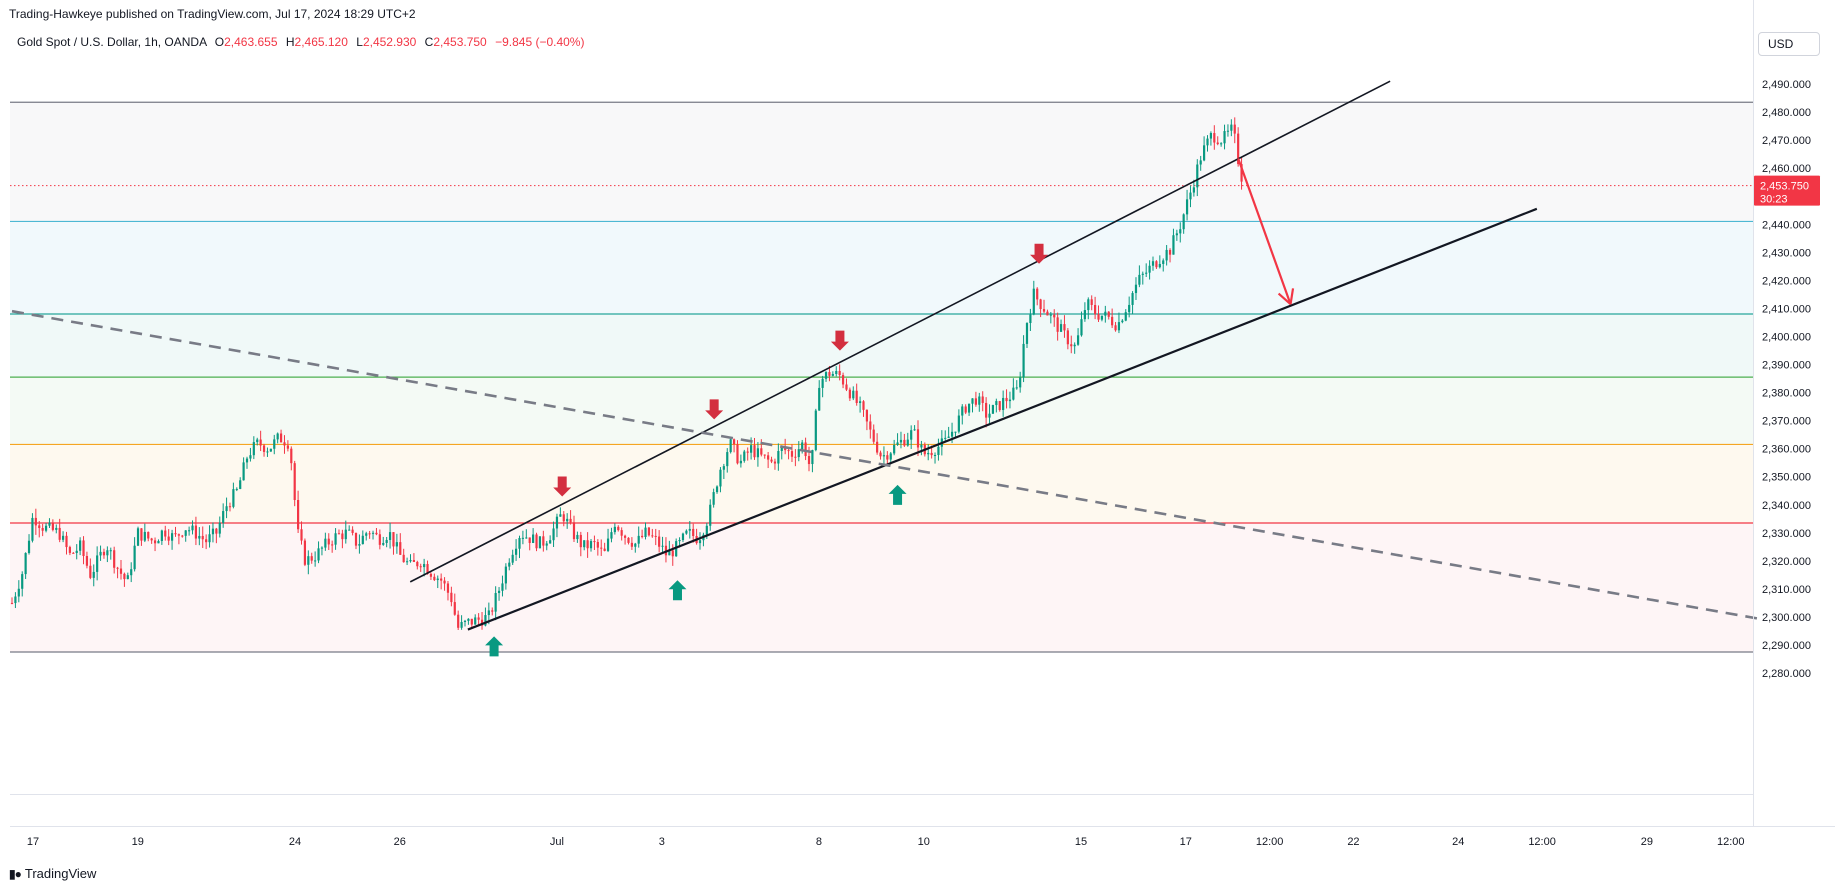 Image resolution: width=1835 pixels, height=891 pixels. I want to click on time-tick-label: 3, so click(662, 842).